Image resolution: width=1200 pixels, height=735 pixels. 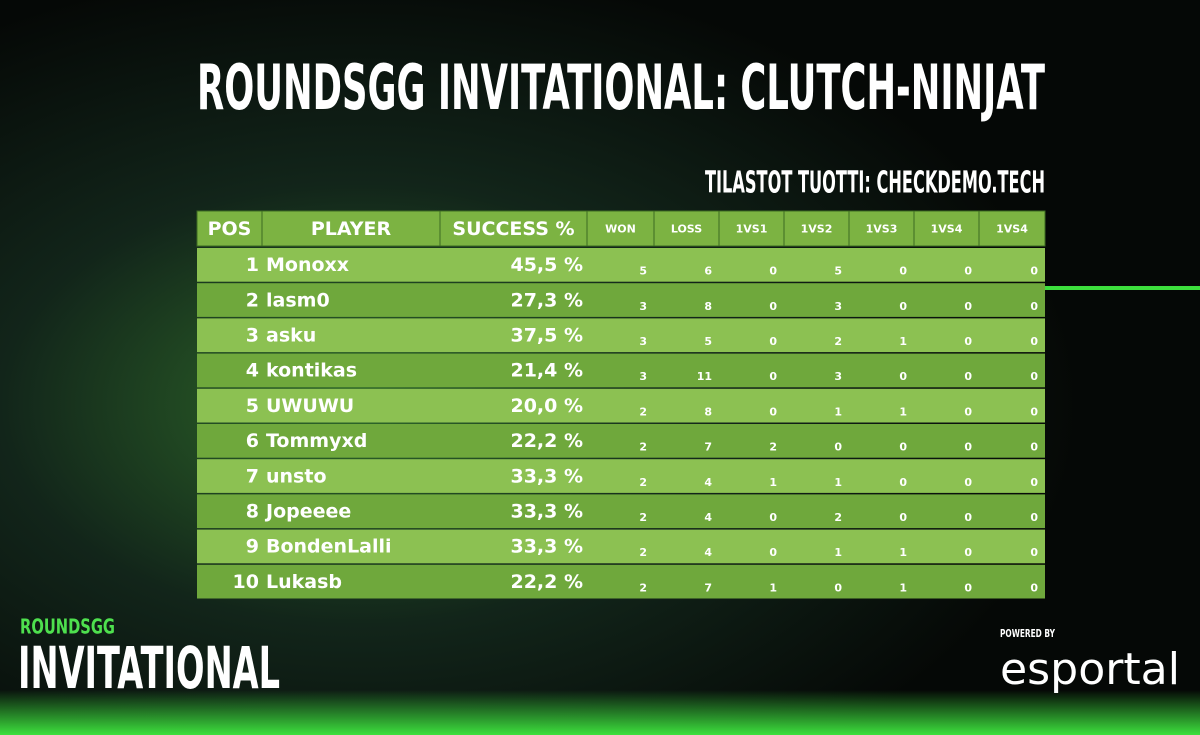 I want to click on pos-cell: 7, so click(x=252, y=476).